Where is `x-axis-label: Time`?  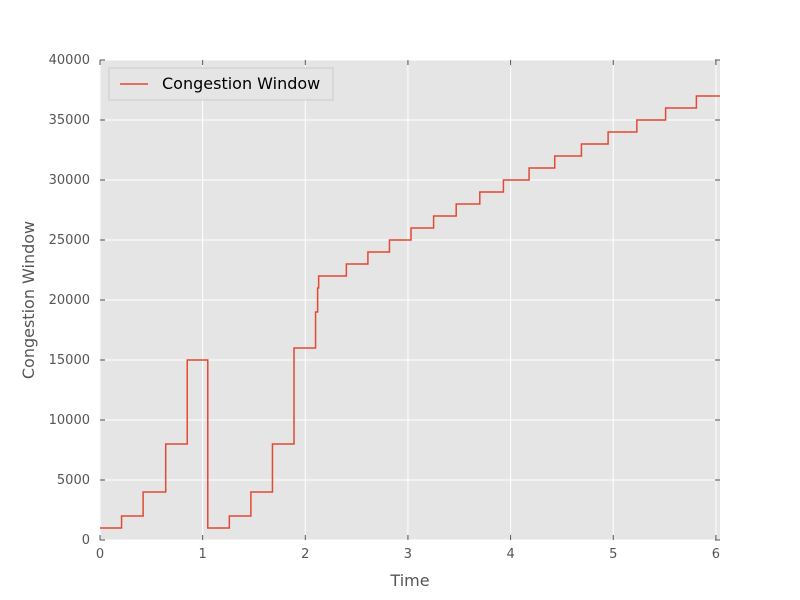 x-axis-label: Time is located at coordinates (409, 580).